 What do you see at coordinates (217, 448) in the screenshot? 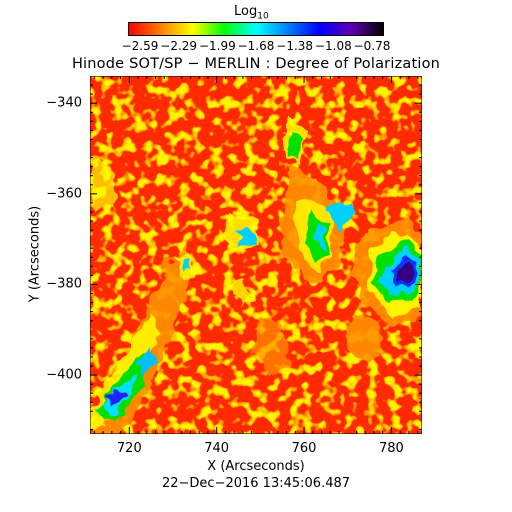
I see `x-tick-label: 740` at bounding box center [217, 448].